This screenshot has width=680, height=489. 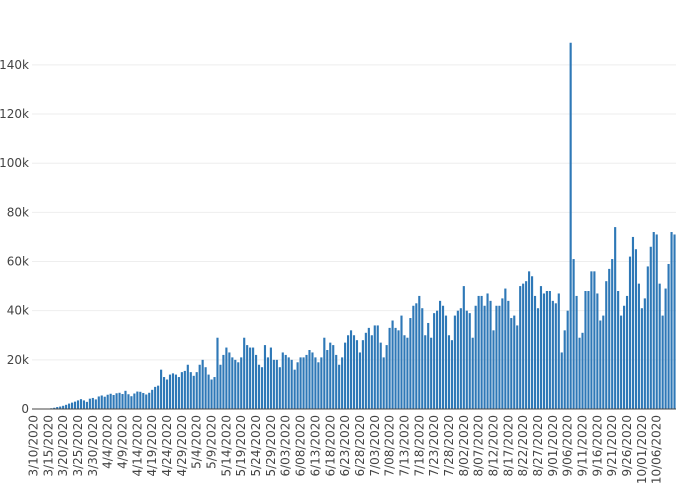 What do you see at coordinates (568, 446) in the screenshot?
I see `x-tick-label: 9/06/2020` at bounding box center [568, 446].